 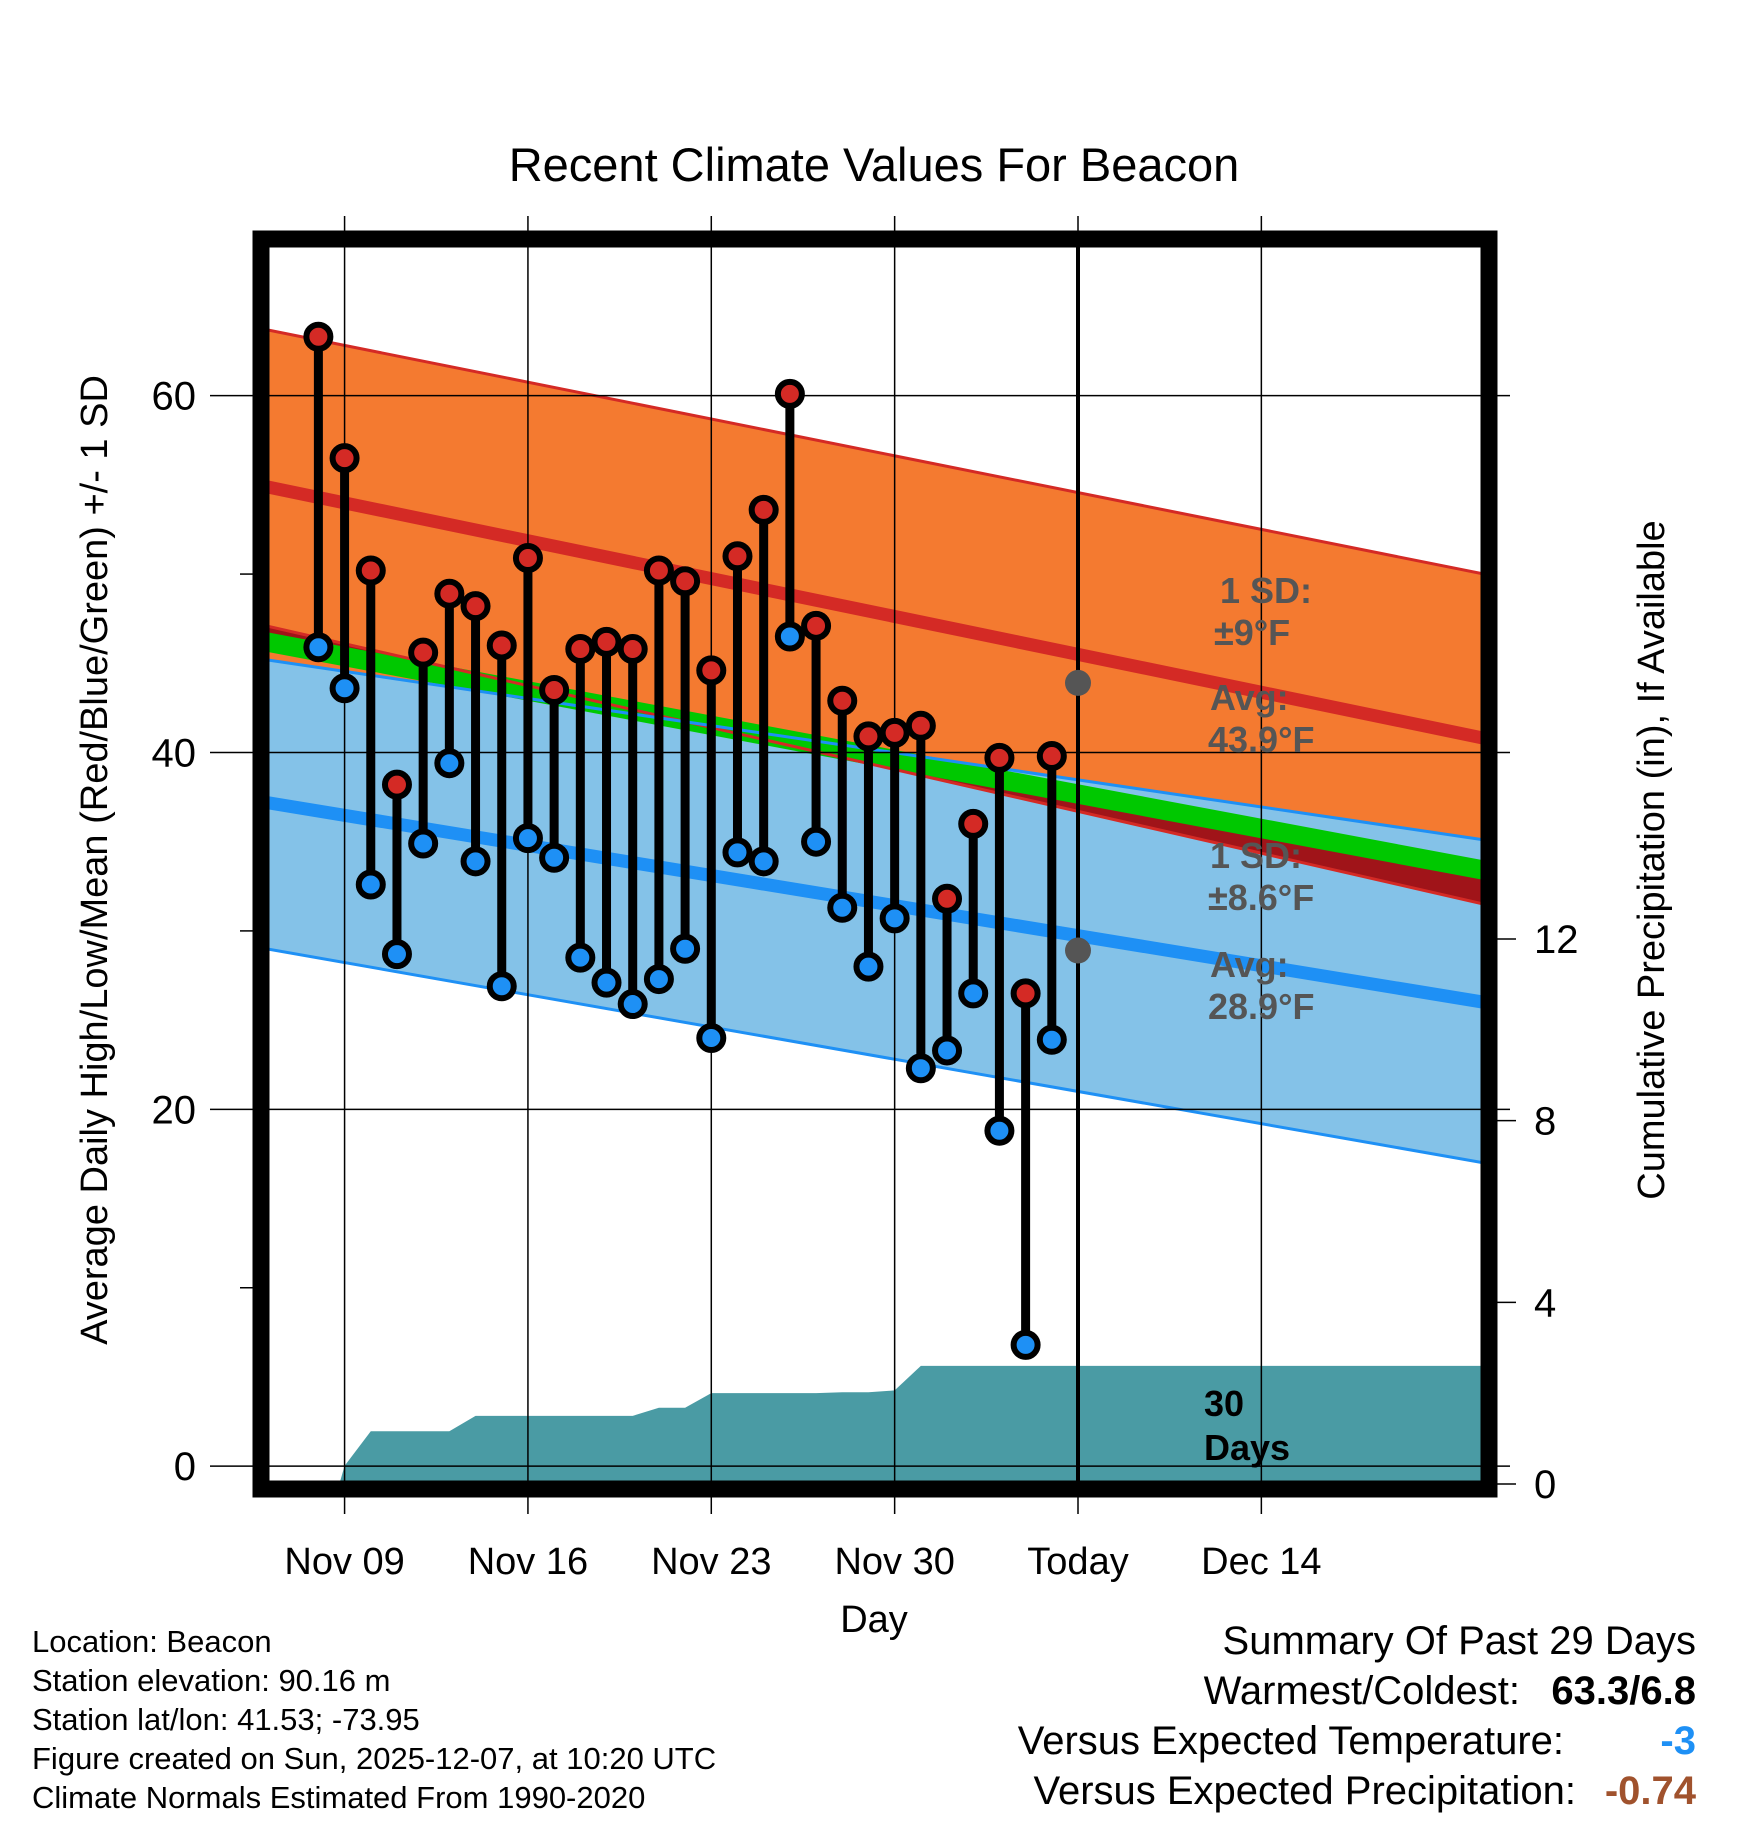 What do you see at coordinates (211, 1680) in the screenshot?
I see `elevation-text: Station elevation: 90.16 m` at bounding box center [211, 1680].